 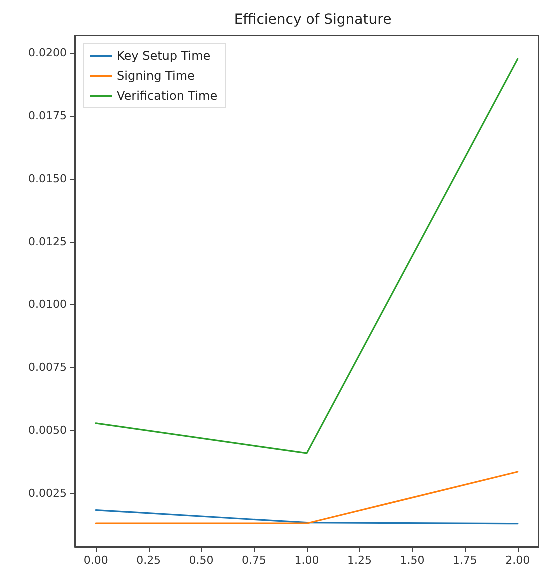 What do you see at coordinates (149, 560) in the screenshot?
I see `x-tick-label: 0.25` at bounding box center [149, 560].